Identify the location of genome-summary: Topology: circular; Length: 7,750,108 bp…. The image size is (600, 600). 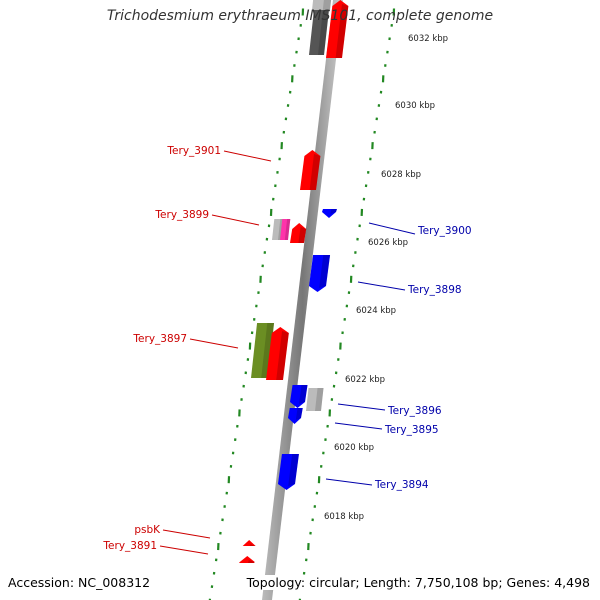
(416, 582).